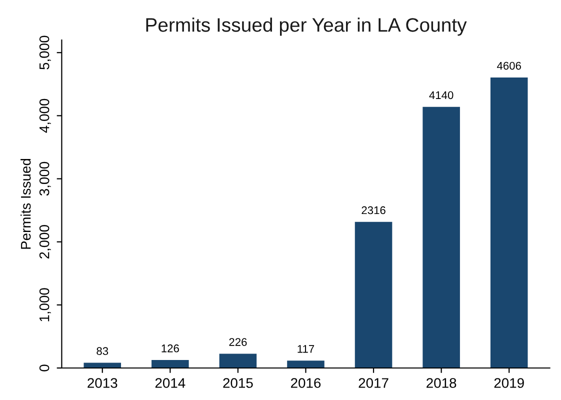 The width and height of the screenshot is (561, 400). I want to click on data-label: 4606, so click(509, 66).